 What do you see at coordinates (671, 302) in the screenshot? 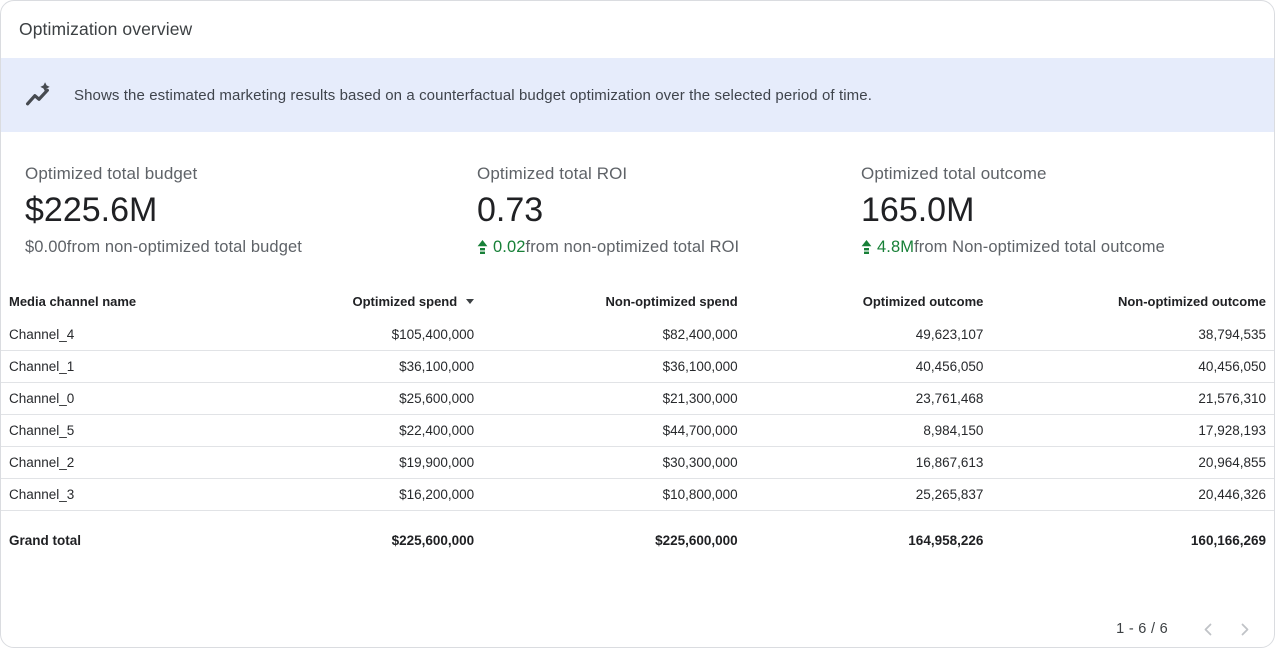
I see `column-header-non-optimized-spend: Non-optimized spend` at bounding box center [671, 302].